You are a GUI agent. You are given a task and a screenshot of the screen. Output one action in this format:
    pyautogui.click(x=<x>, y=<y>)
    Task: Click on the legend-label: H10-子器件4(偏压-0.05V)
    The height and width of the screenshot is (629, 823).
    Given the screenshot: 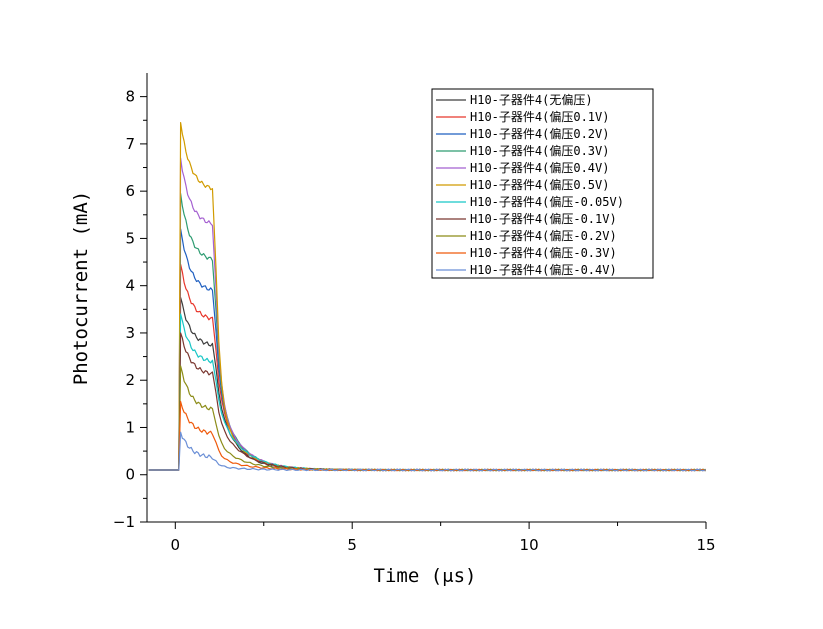 What is the action you would take?
    pyautogui.click(x=547, y=201)
    